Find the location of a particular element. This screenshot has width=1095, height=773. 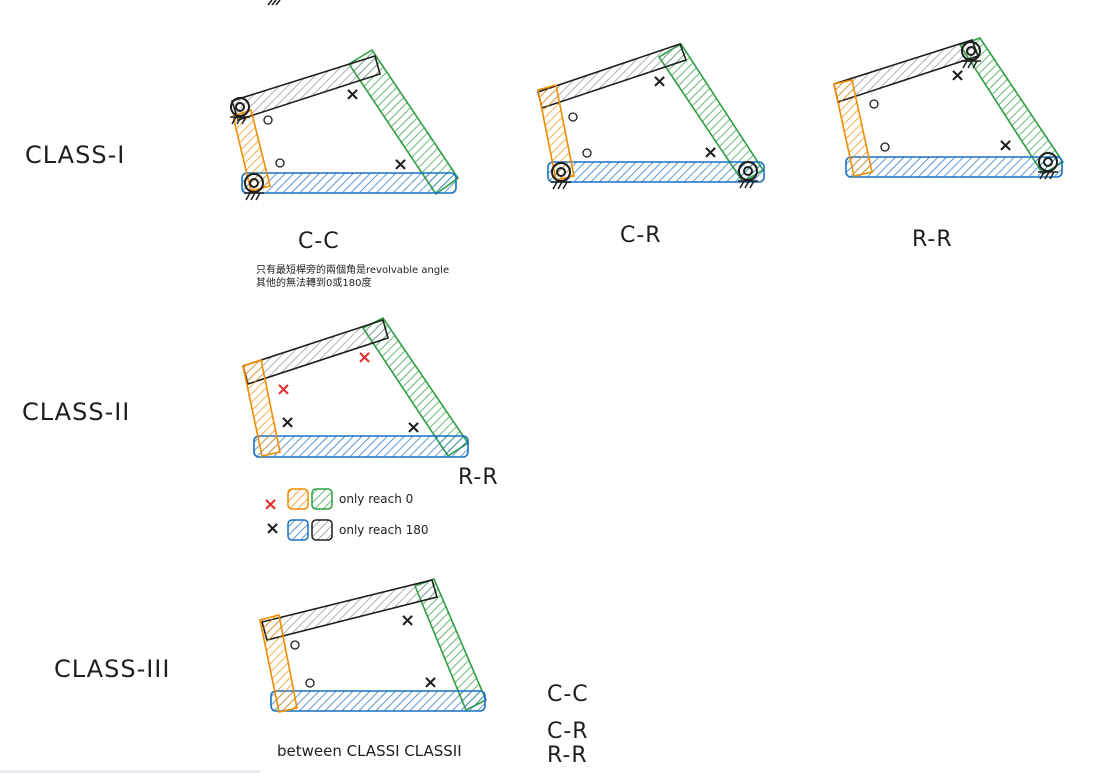

class-3-type-rr: R-R is located at coordinates (567, 755).